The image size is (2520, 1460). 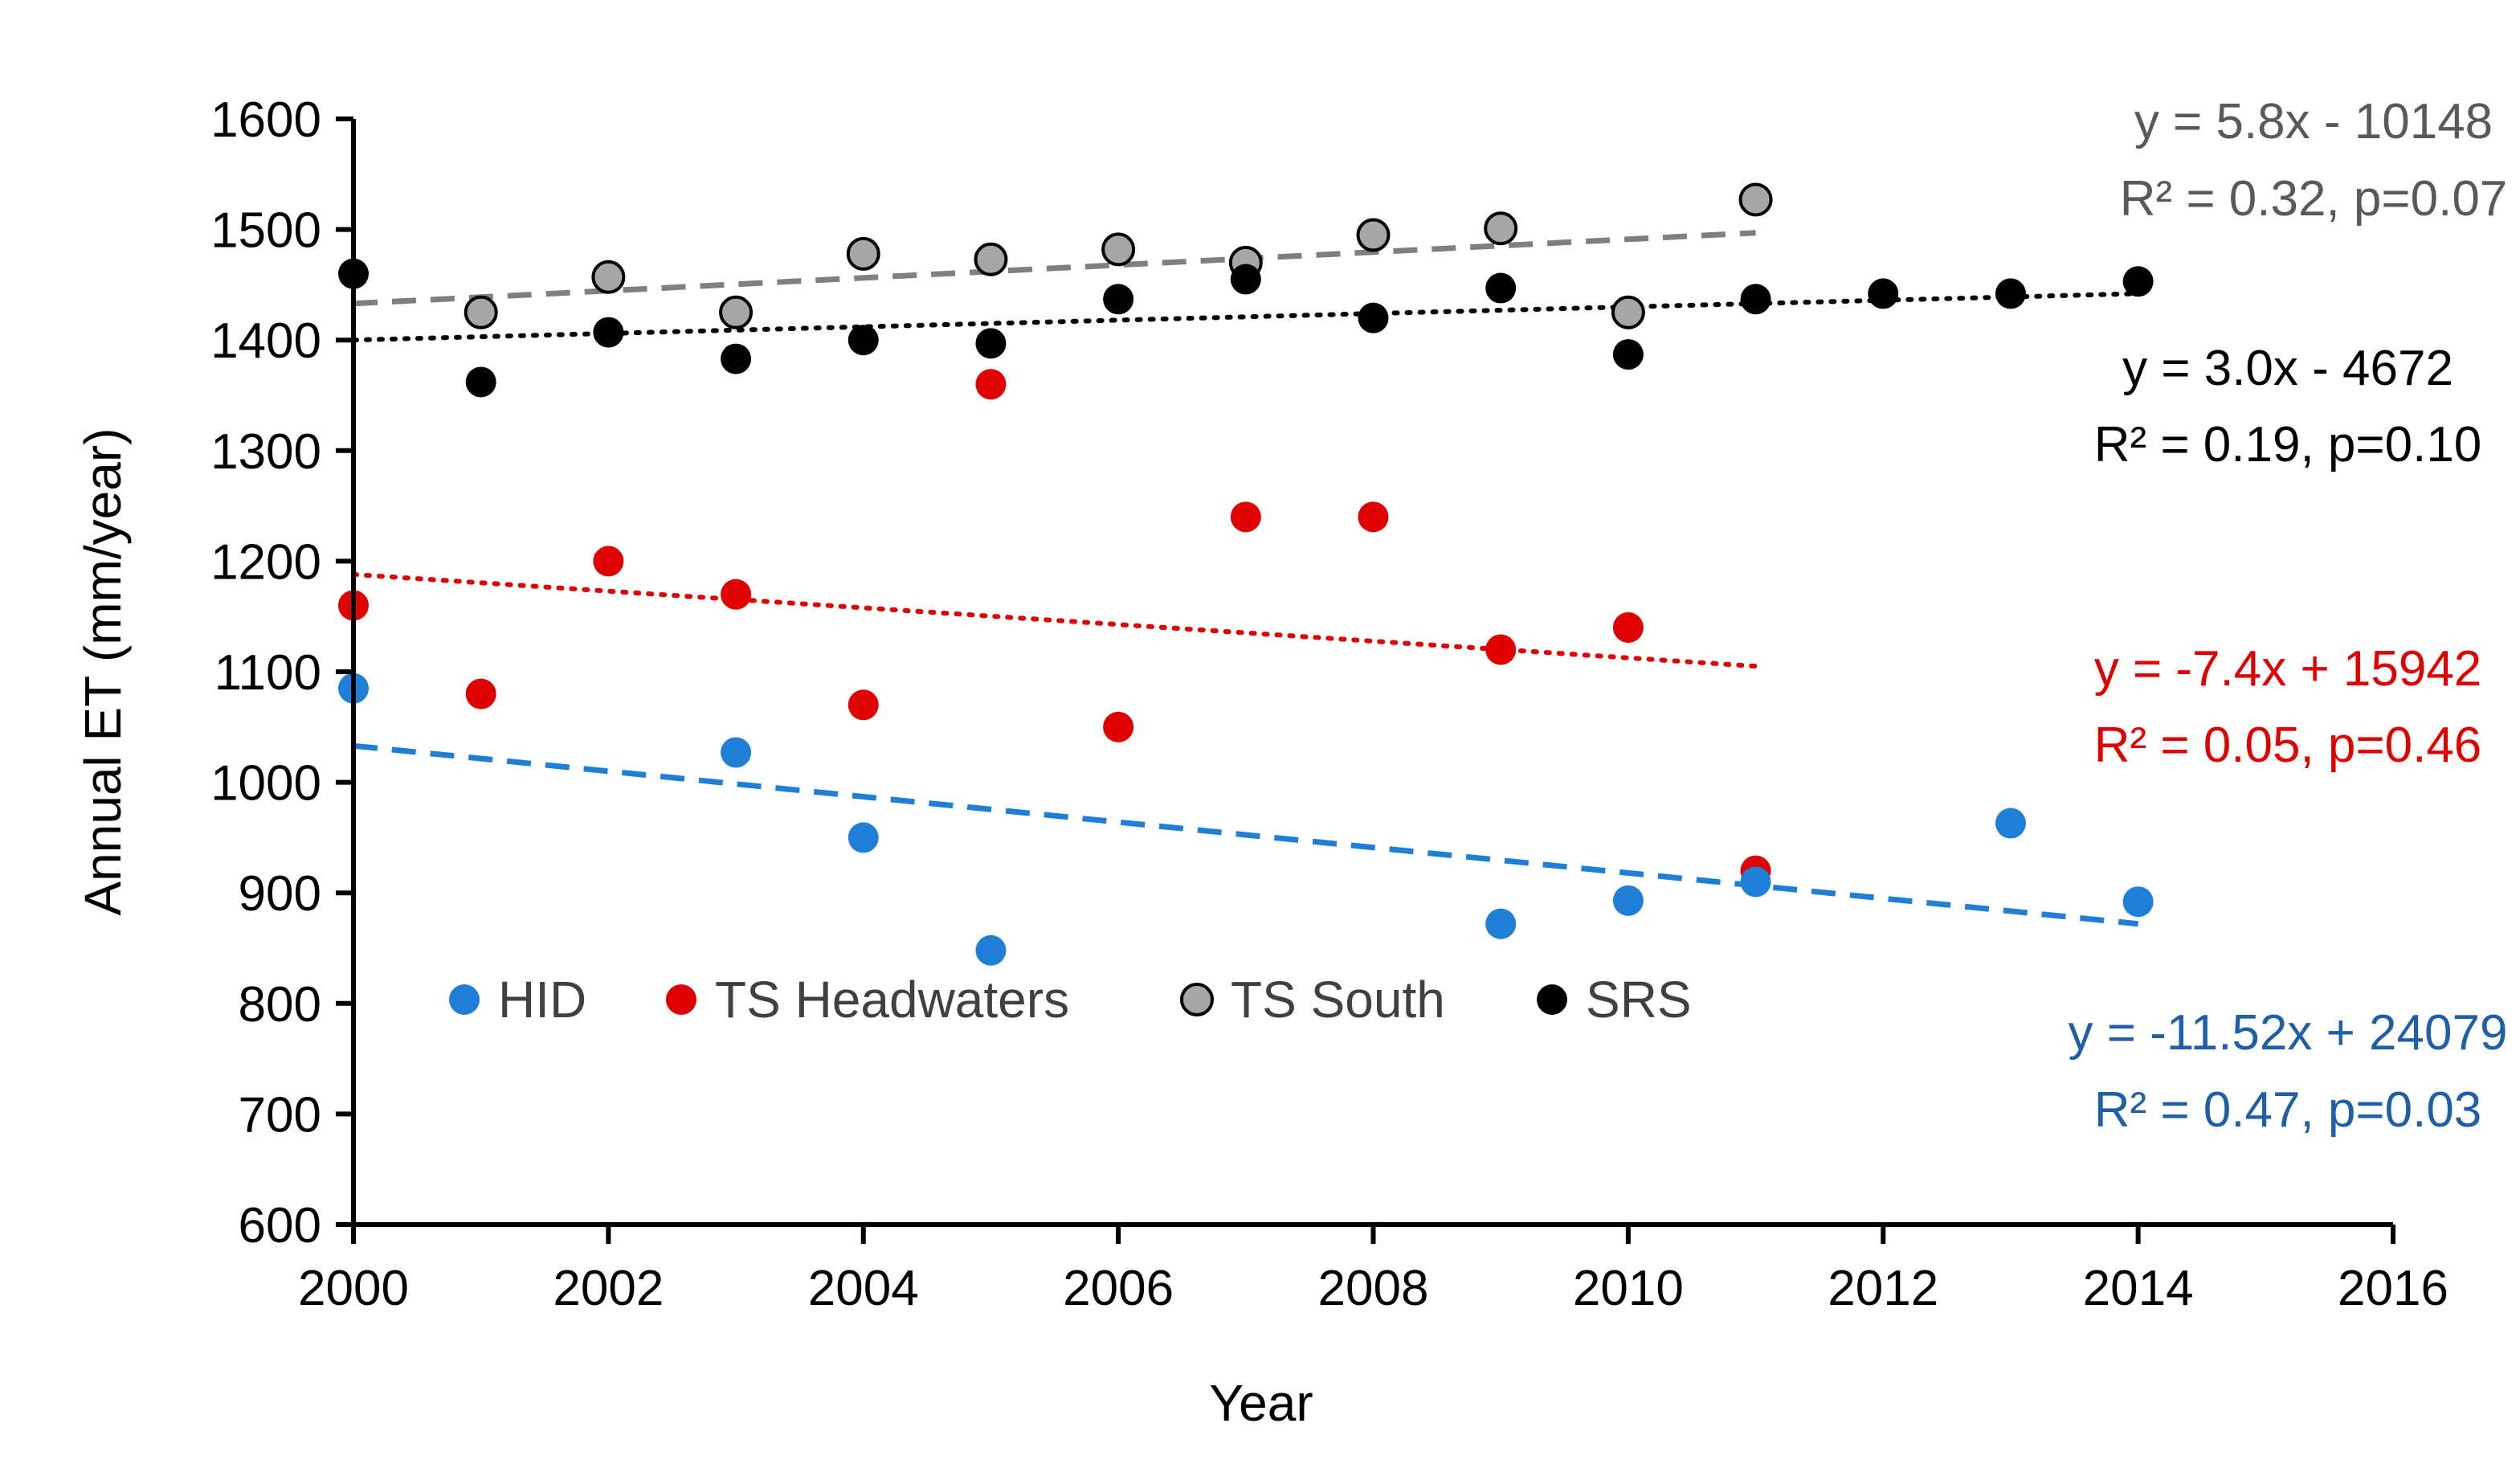 I want to click on y-axis-title: Annual ET (mm/year), so click(x=103, y=672).